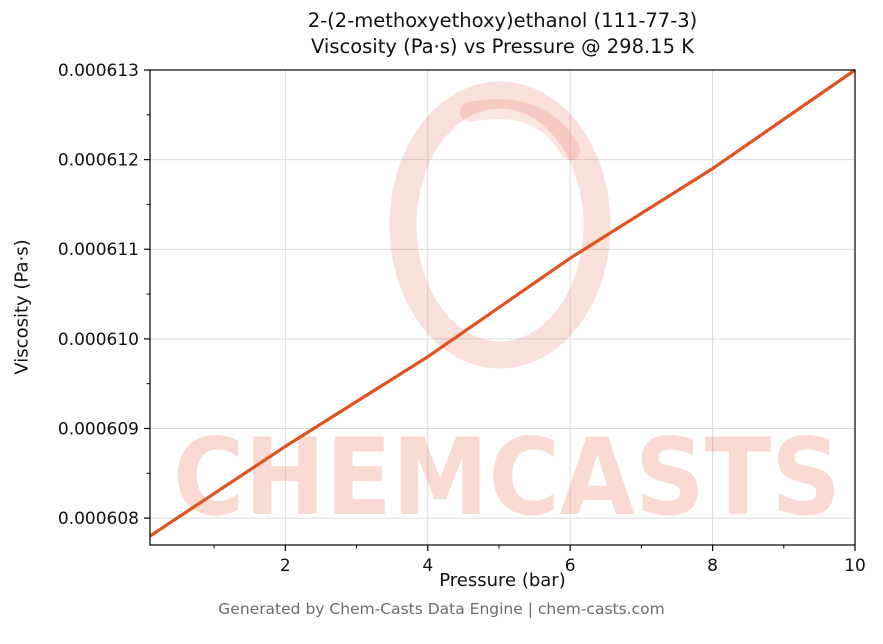  I want to click on y-tick-label: 0.000612, so click(98, 161).